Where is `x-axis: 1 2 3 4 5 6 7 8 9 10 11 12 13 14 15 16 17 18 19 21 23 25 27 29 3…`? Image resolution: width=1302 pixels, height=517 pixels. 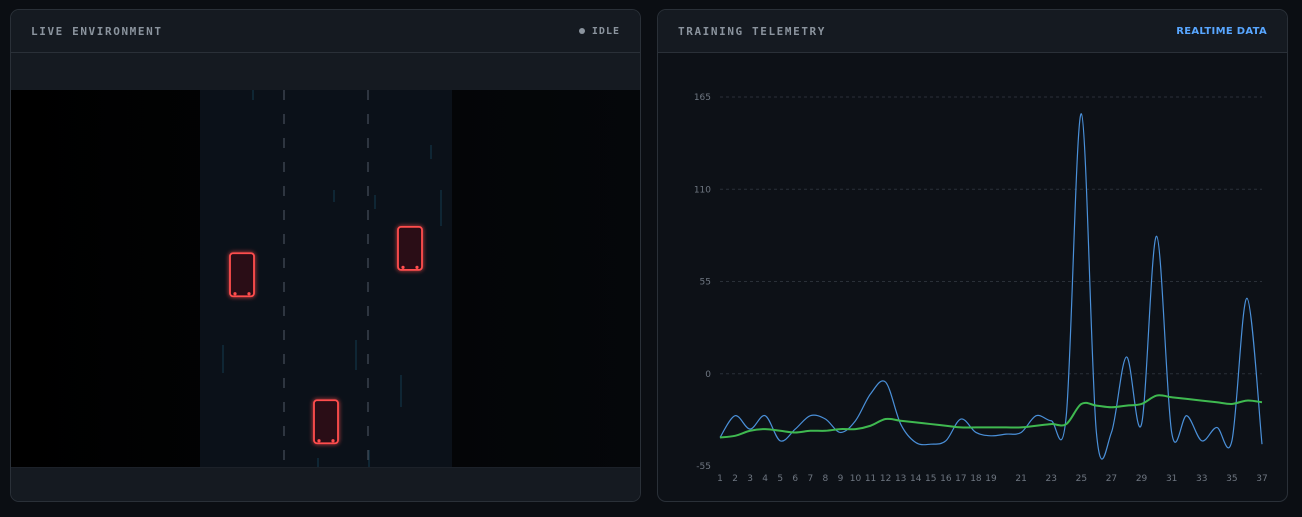
x-axis: 1 2 3 4 5 6 7 8 9 10 11 12 13 14 15 16 17 18 19 21 23 25 27 29 3… is located at coordinates (992, 479).